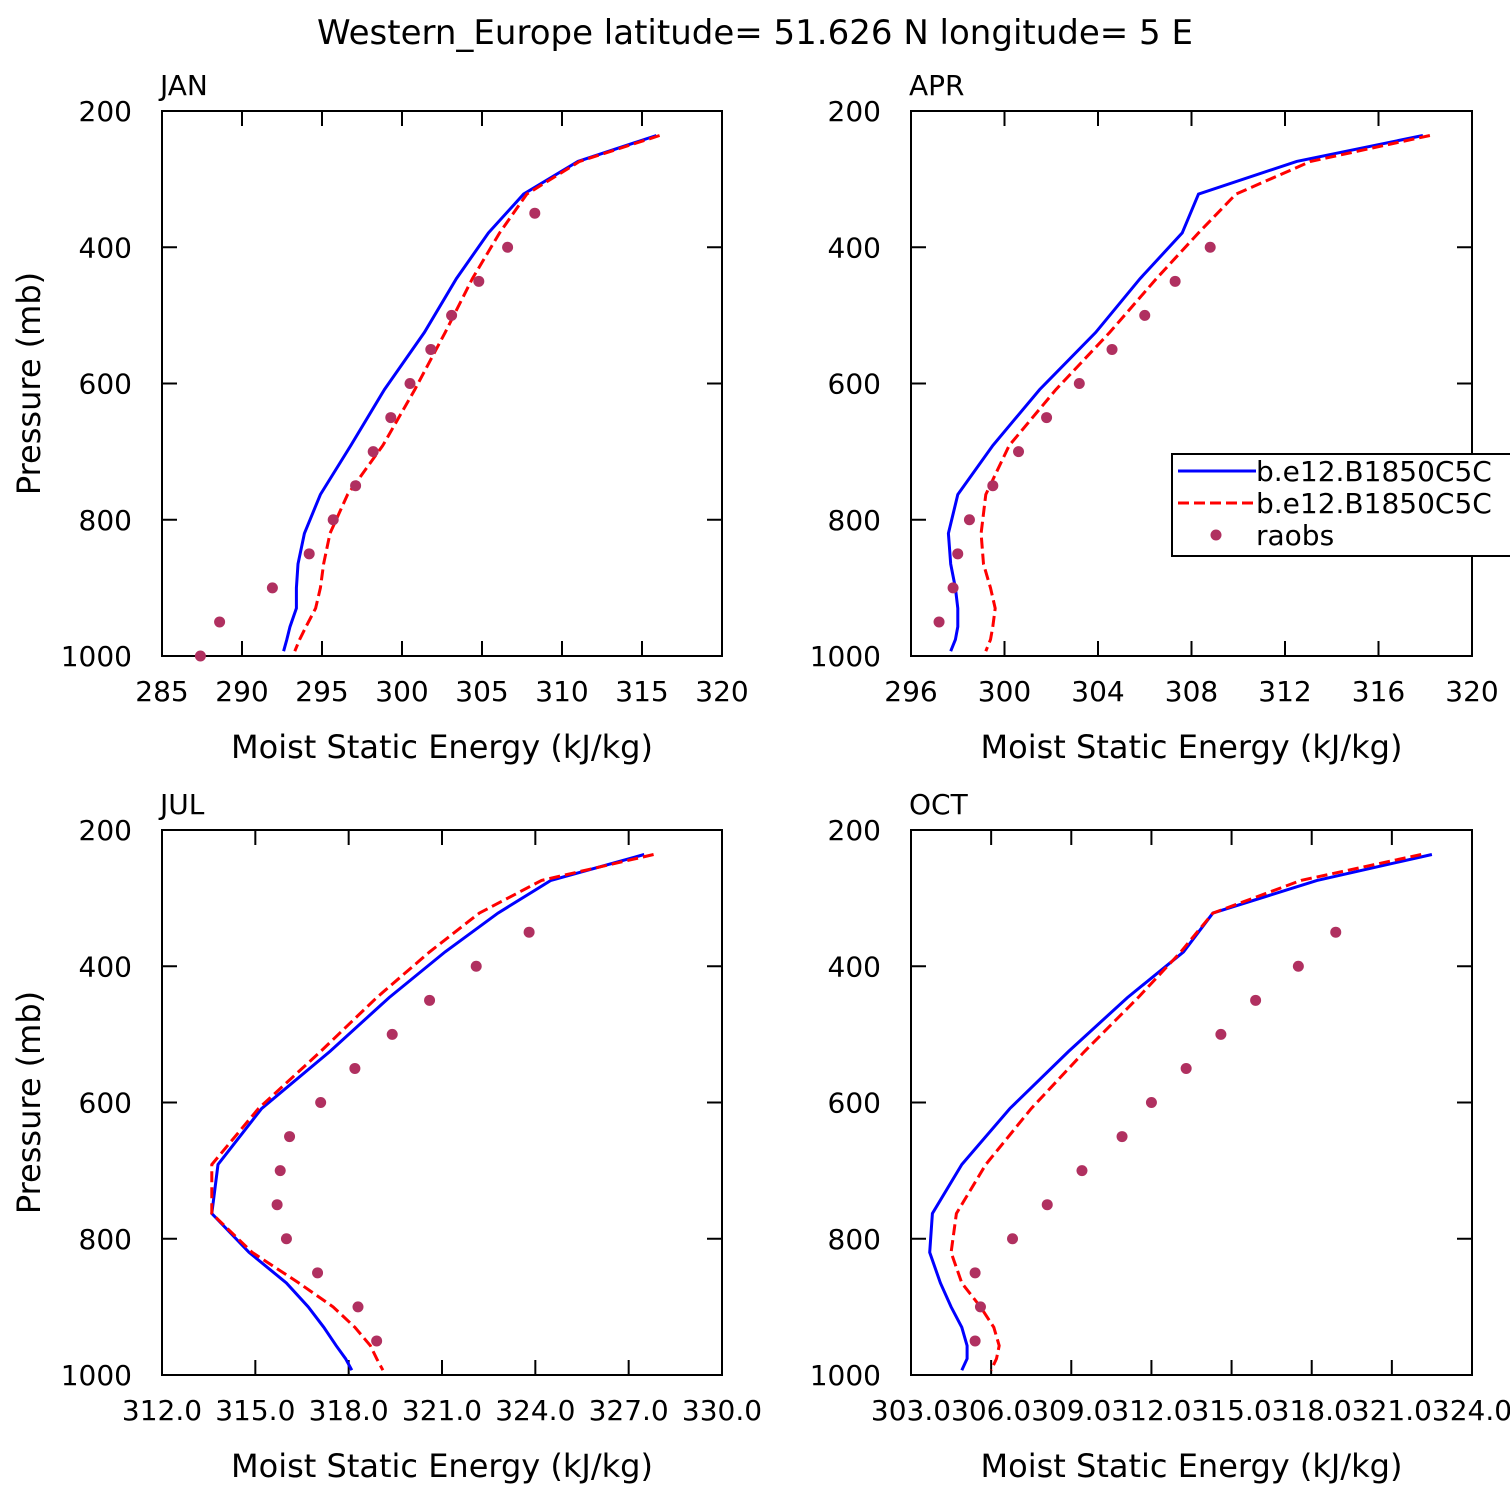 The image size is (1510, 1510). What do you see at coordinates (991, 1410) in the screenshot?
I see `x-tick-label: 306.0` at bounding box center [991, 1410].